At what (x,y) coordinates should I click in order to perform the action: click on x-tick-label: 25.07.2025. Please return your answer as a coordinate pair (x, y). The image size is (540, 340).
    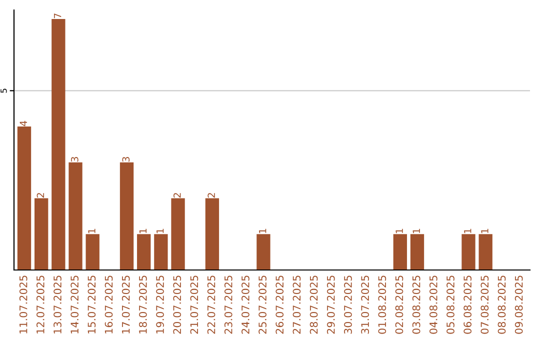
    Looking at the image, I should click on (262, 305).